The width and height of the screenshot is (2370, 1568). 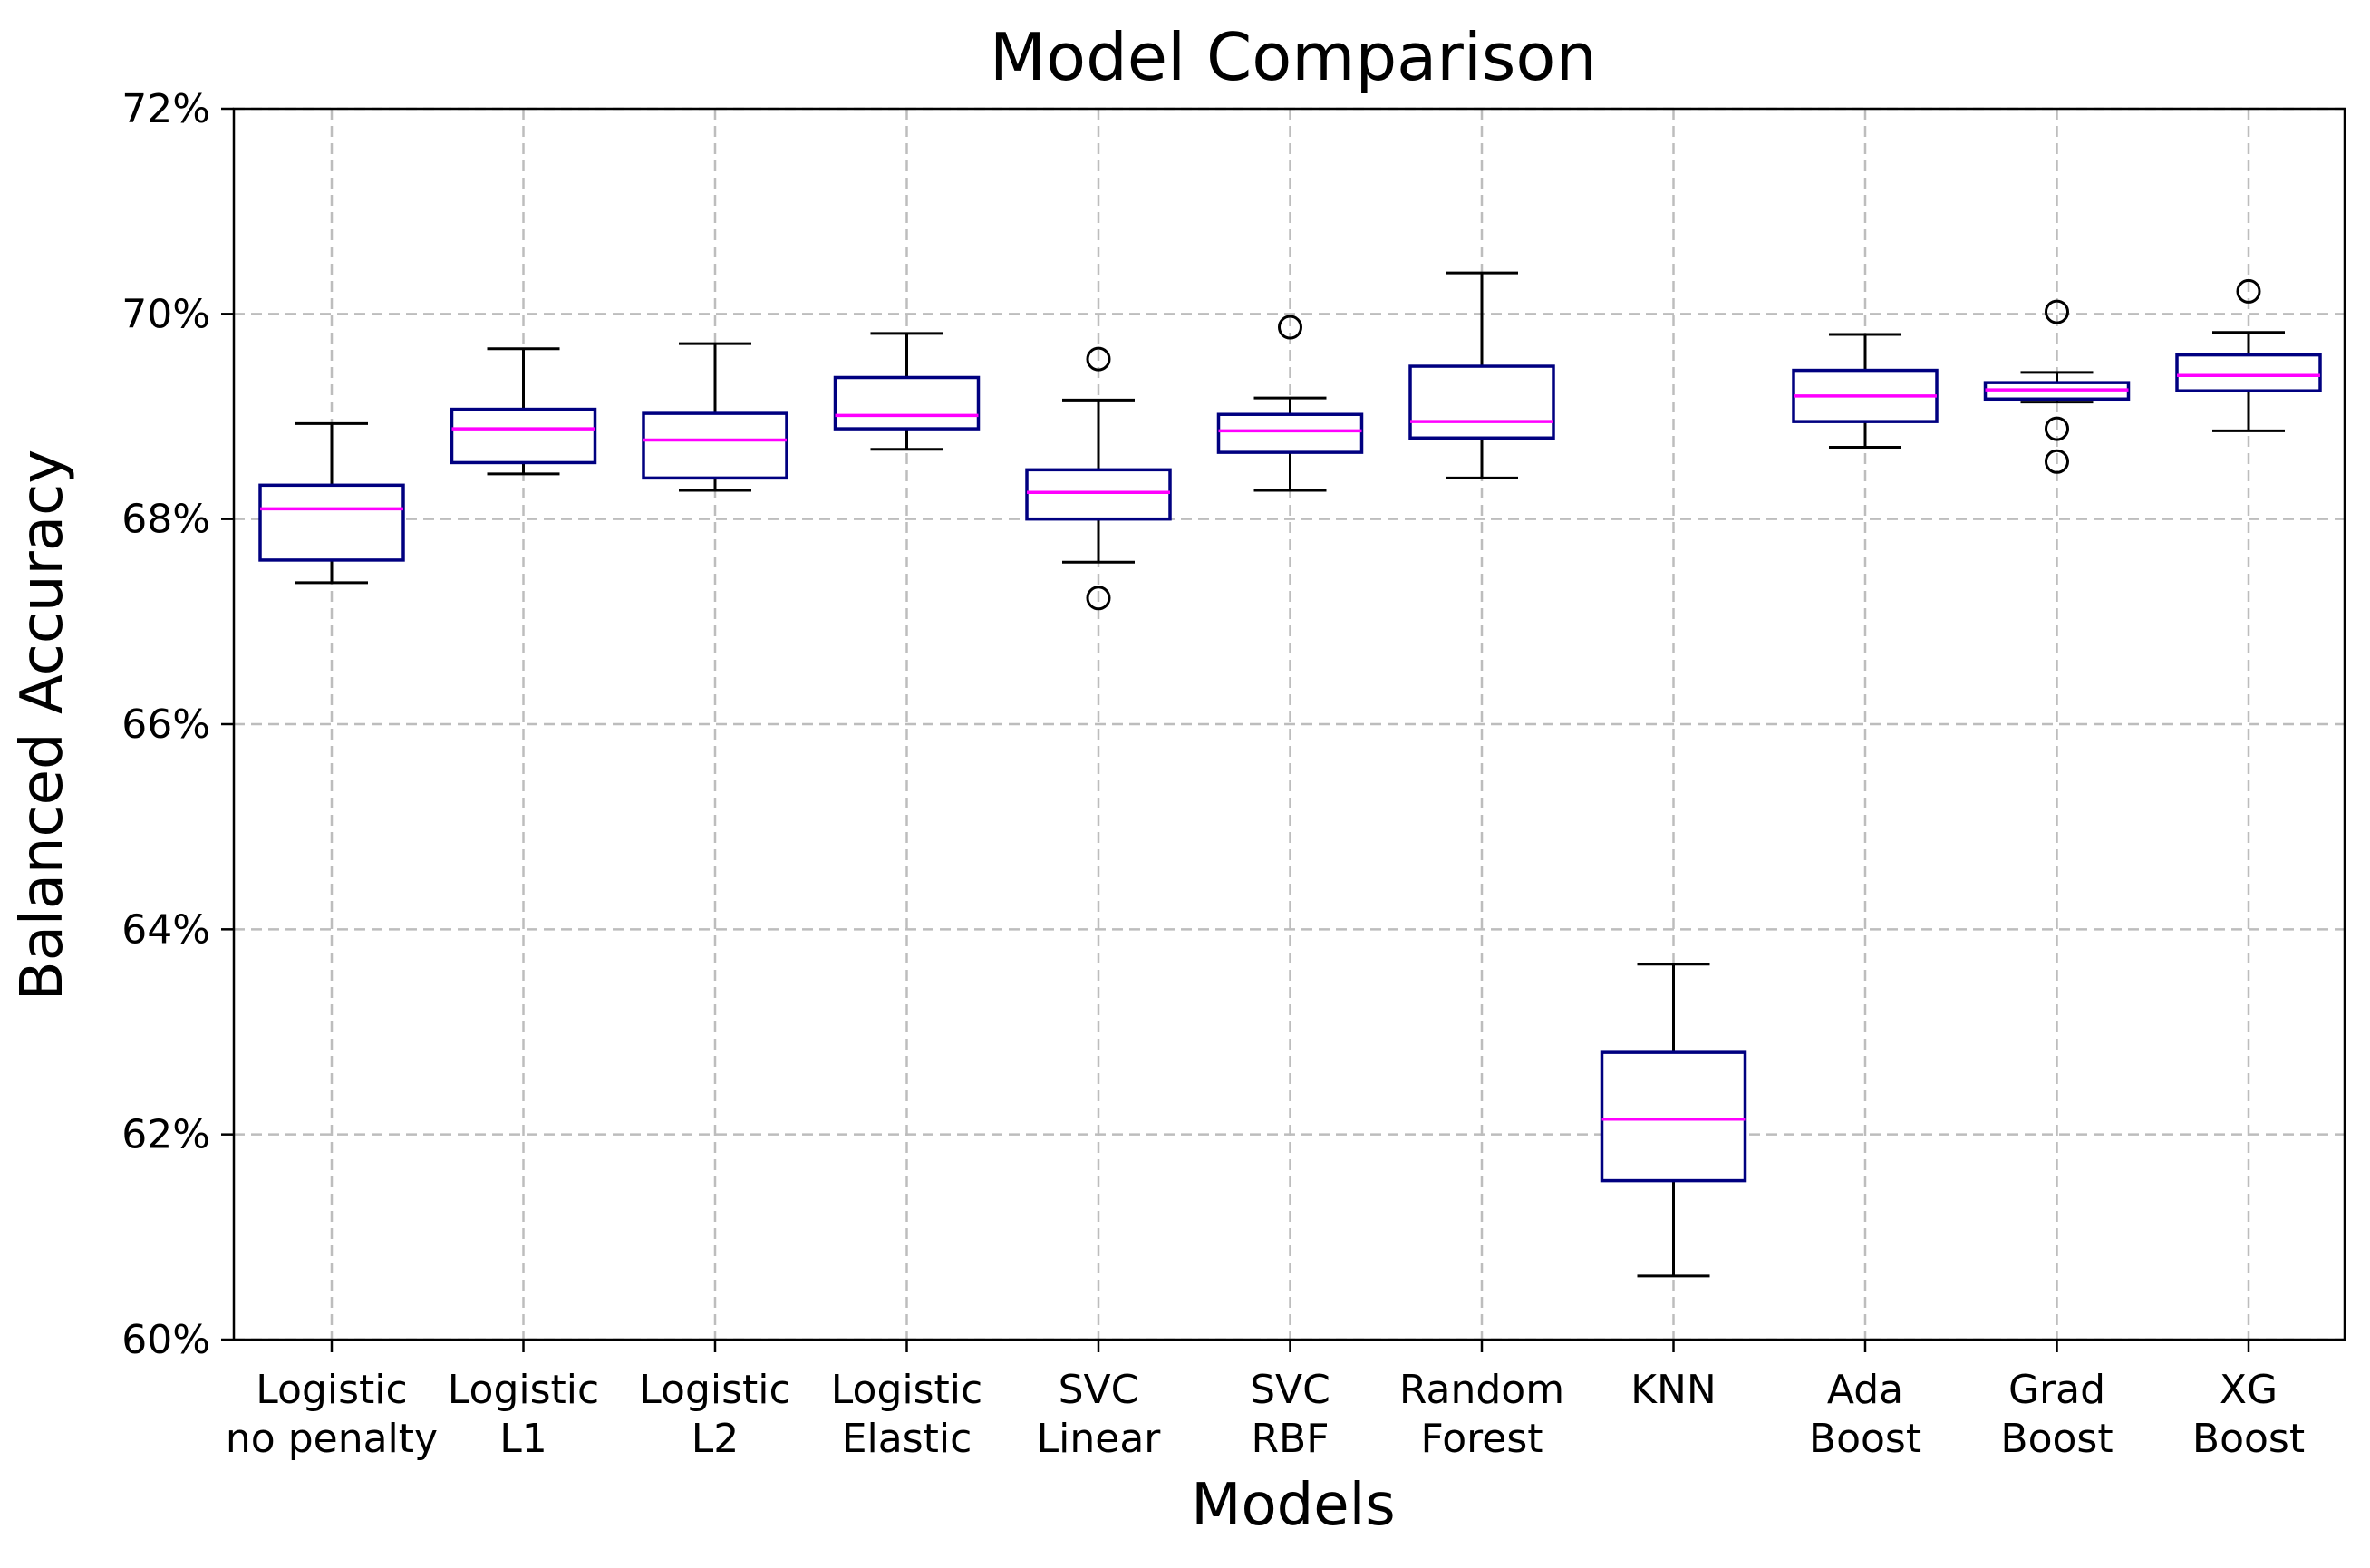 I want to click on x-tick-label: Logistic Elastic, so click(x=906, y=1414).